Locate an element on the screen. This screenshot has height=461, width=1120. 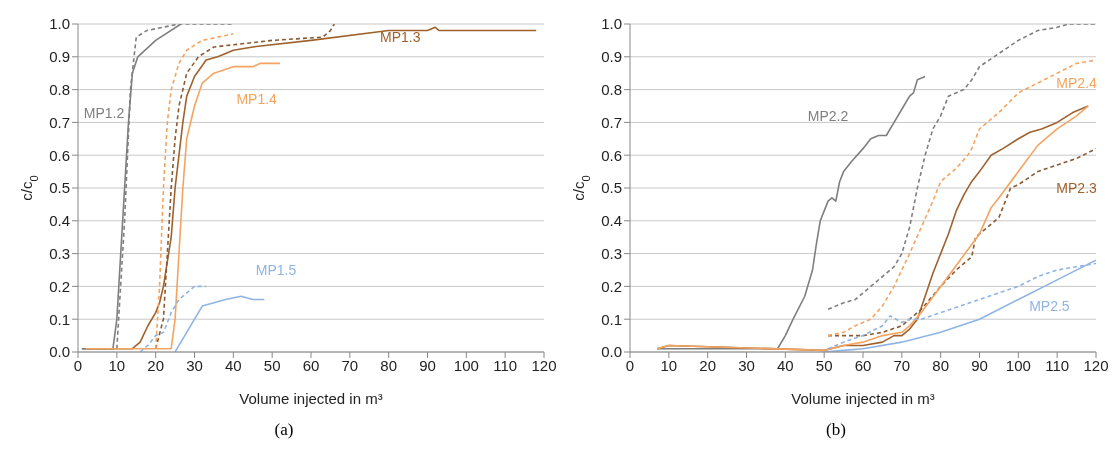
text: MP2.3 is located at coordinates (1077, 187).